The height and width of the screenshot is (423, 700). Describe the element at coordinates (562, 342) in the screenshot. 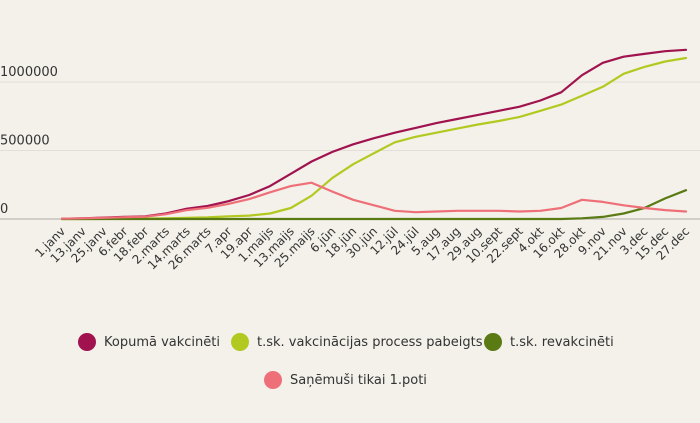

I see `legend-label: t.sk. revakcinēti` at that location.